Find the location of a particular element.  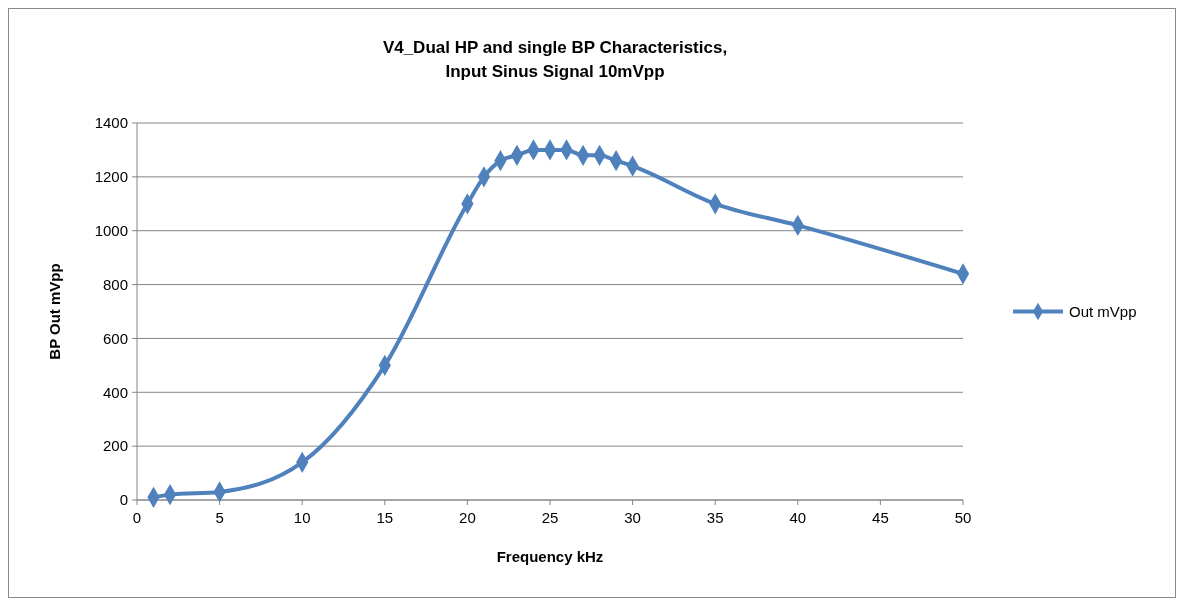

y-tick-label: 600 is located at coordinates (115, 338).